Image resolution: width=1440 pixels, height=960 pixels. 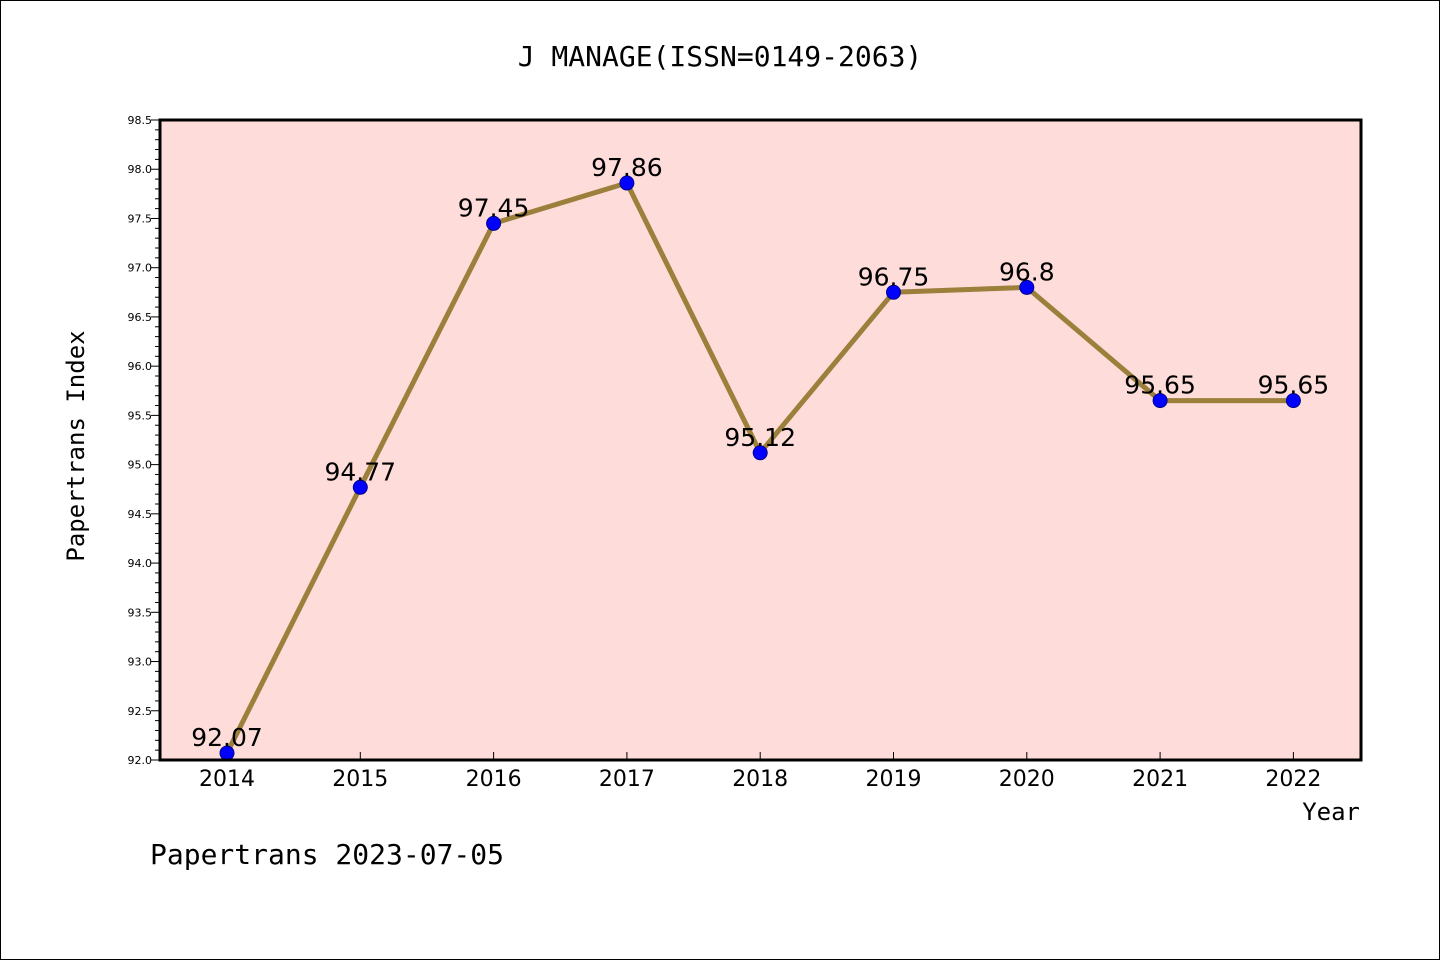 What do you see at coordinates (140, 563) in the screenshot?
I see `y-tick-label: 94.0` at bounding box center [140, 563].